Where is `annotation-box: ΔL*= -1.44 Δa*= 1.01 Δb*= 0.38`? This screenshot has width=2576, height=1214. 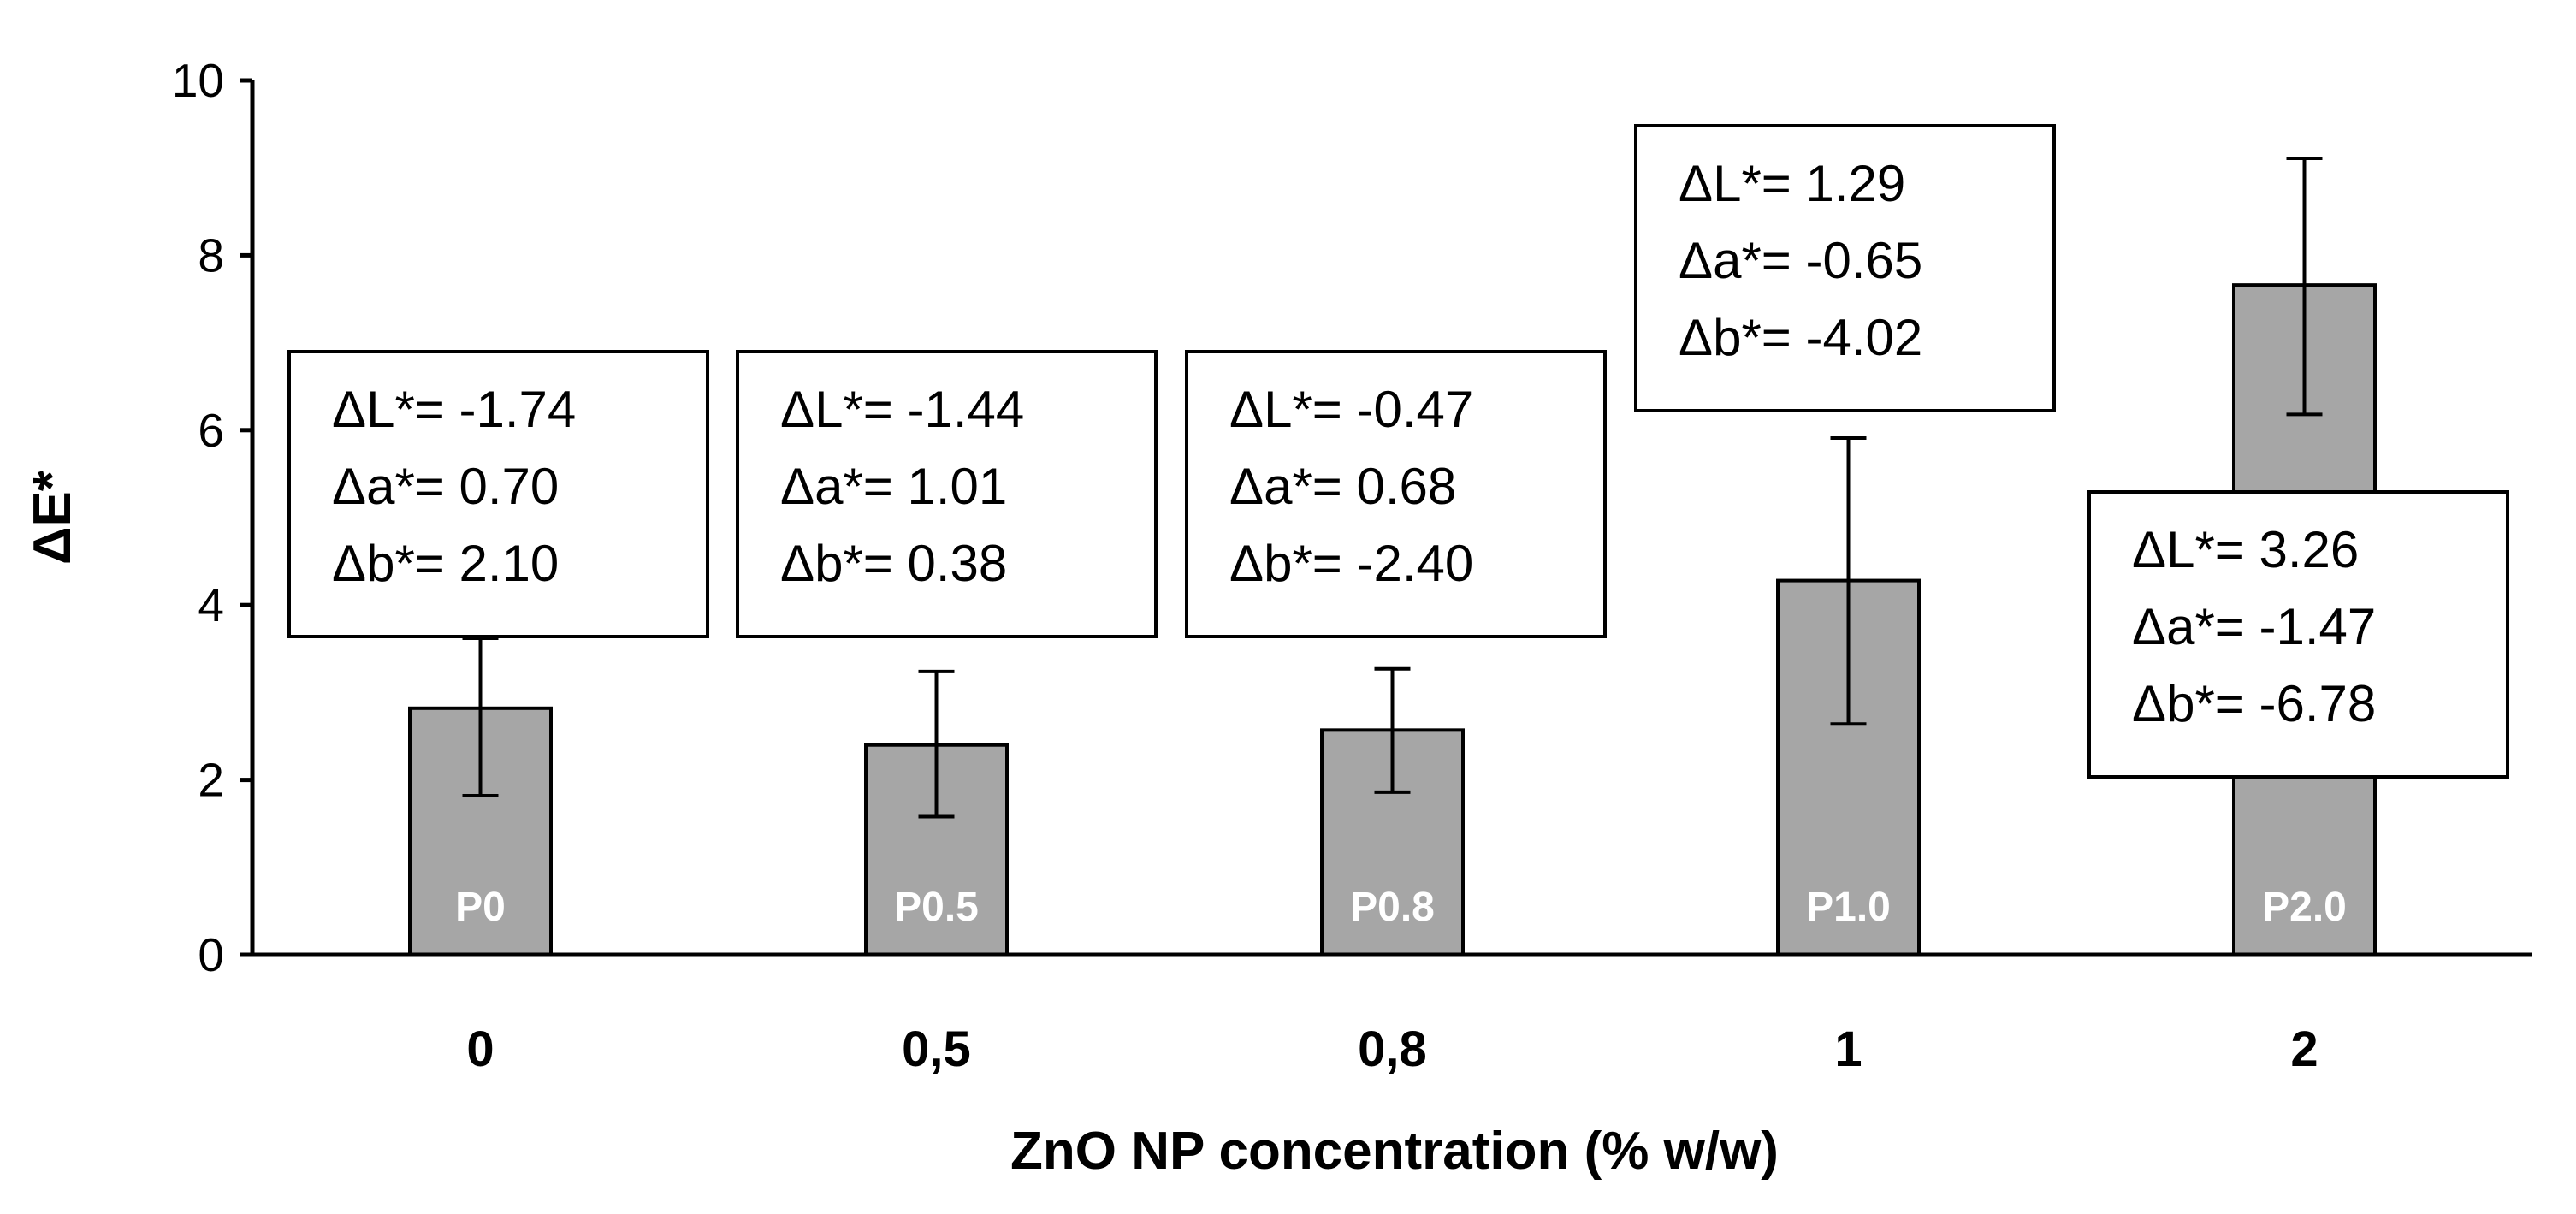
annotation-box: ΔL*= -1.44 Δa*= 1.01 Δb*= 0.38 is located at coordinates (947, 494).